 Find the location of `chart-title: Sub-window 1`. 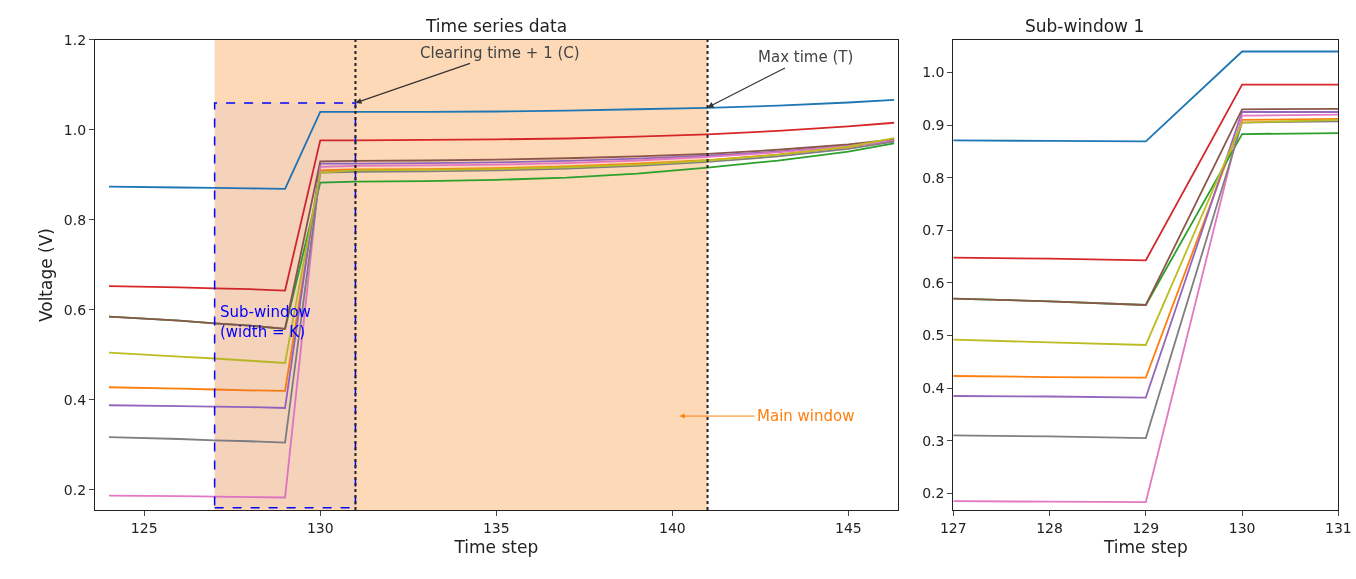

chart-title: Sub-window 1 is located at coordinates (1085, 26).